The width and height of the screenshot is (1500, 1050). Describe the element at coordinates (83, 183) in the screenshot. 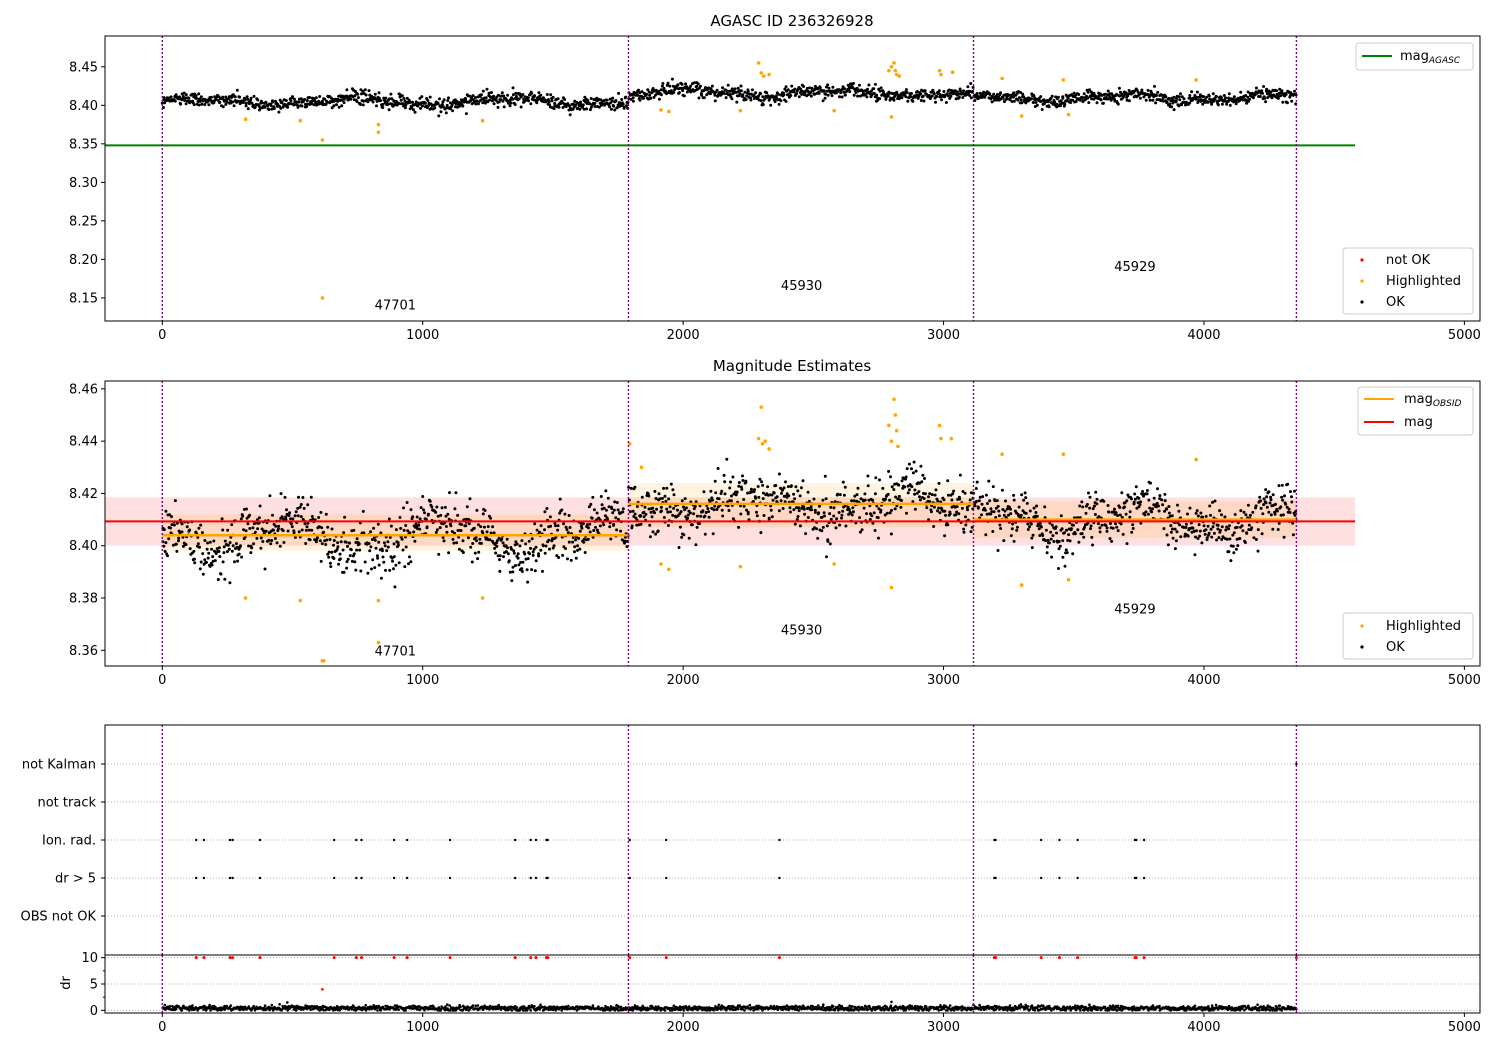

I see `agasc-ytick-label-3: 8.30` at that location.